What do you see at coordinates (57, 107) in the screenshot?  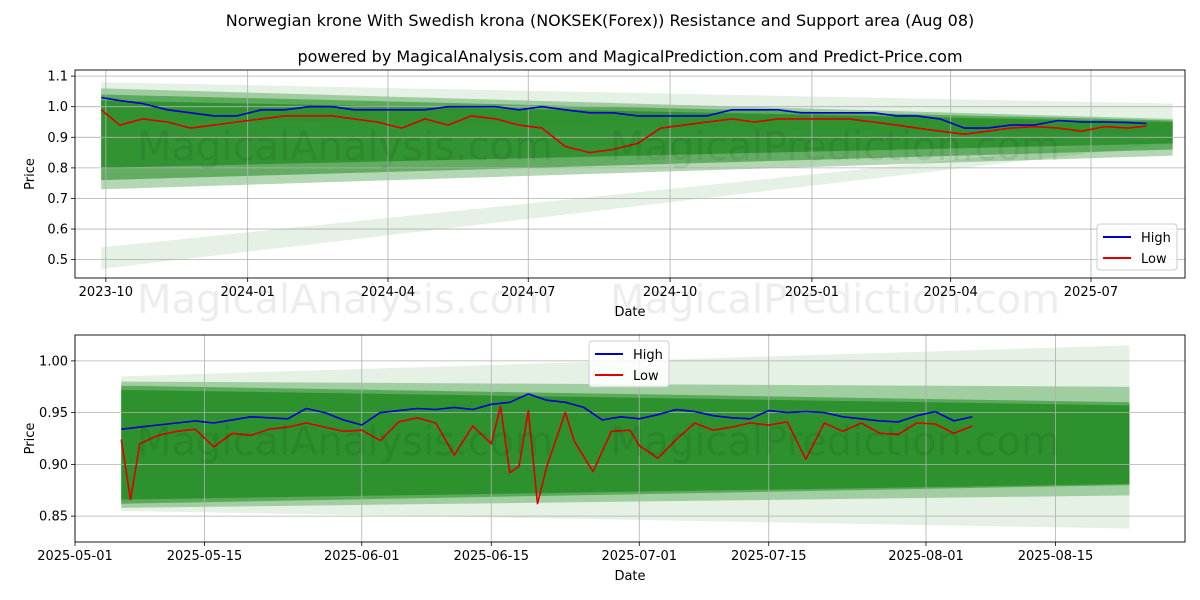 I see `y-tick-label: 1.0` at bounding box center [57, 107].